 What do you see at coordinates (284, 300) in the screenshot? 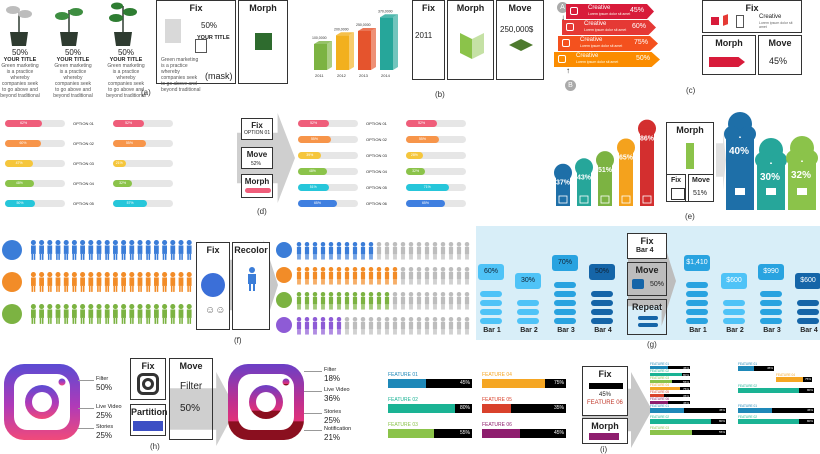
I see `transport-badge-icon` at bounding box center [284, 300].